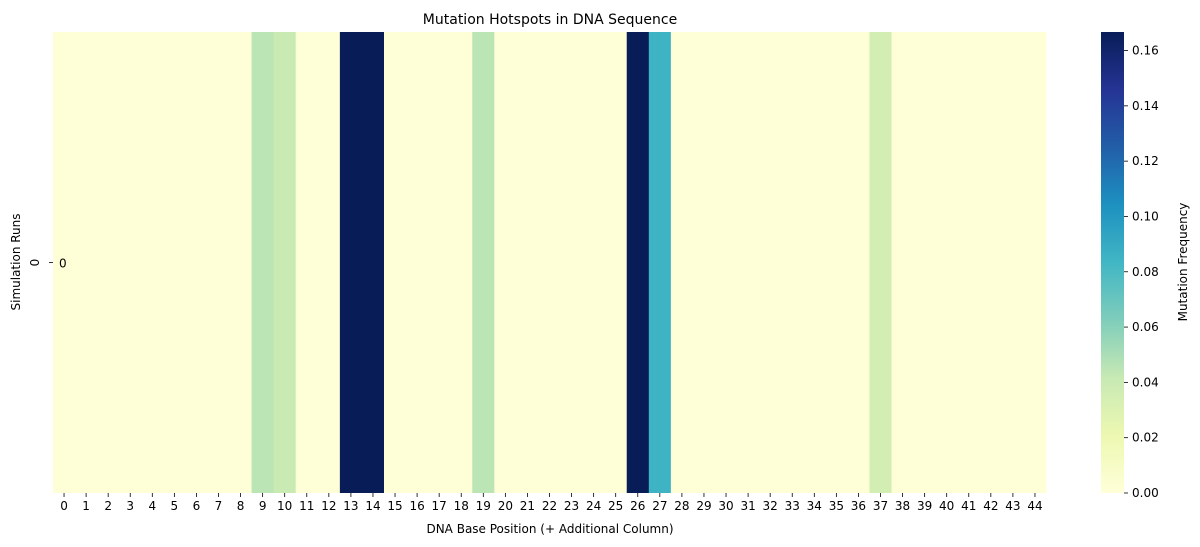 The height and width of the screenshot is (547, 1200). I want to click on x-tick-label: 26, so click(637, 506).